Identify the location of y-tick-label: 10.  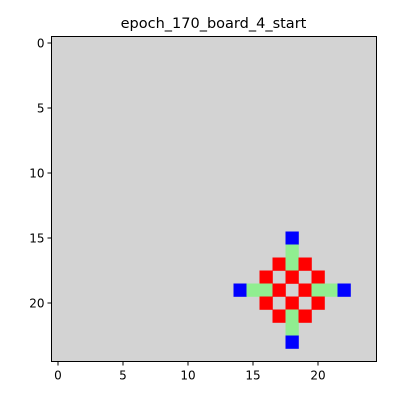
(36, 174).